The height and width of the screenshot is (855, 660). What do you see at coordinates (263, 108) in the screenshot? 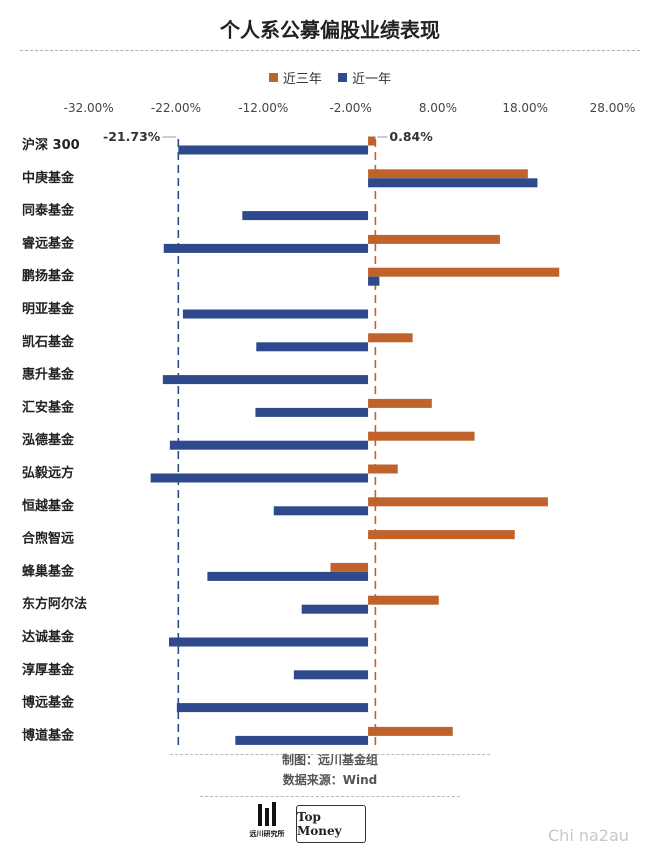
I see `x-tick-label: -12.00%` at bounding box center [263, 108].